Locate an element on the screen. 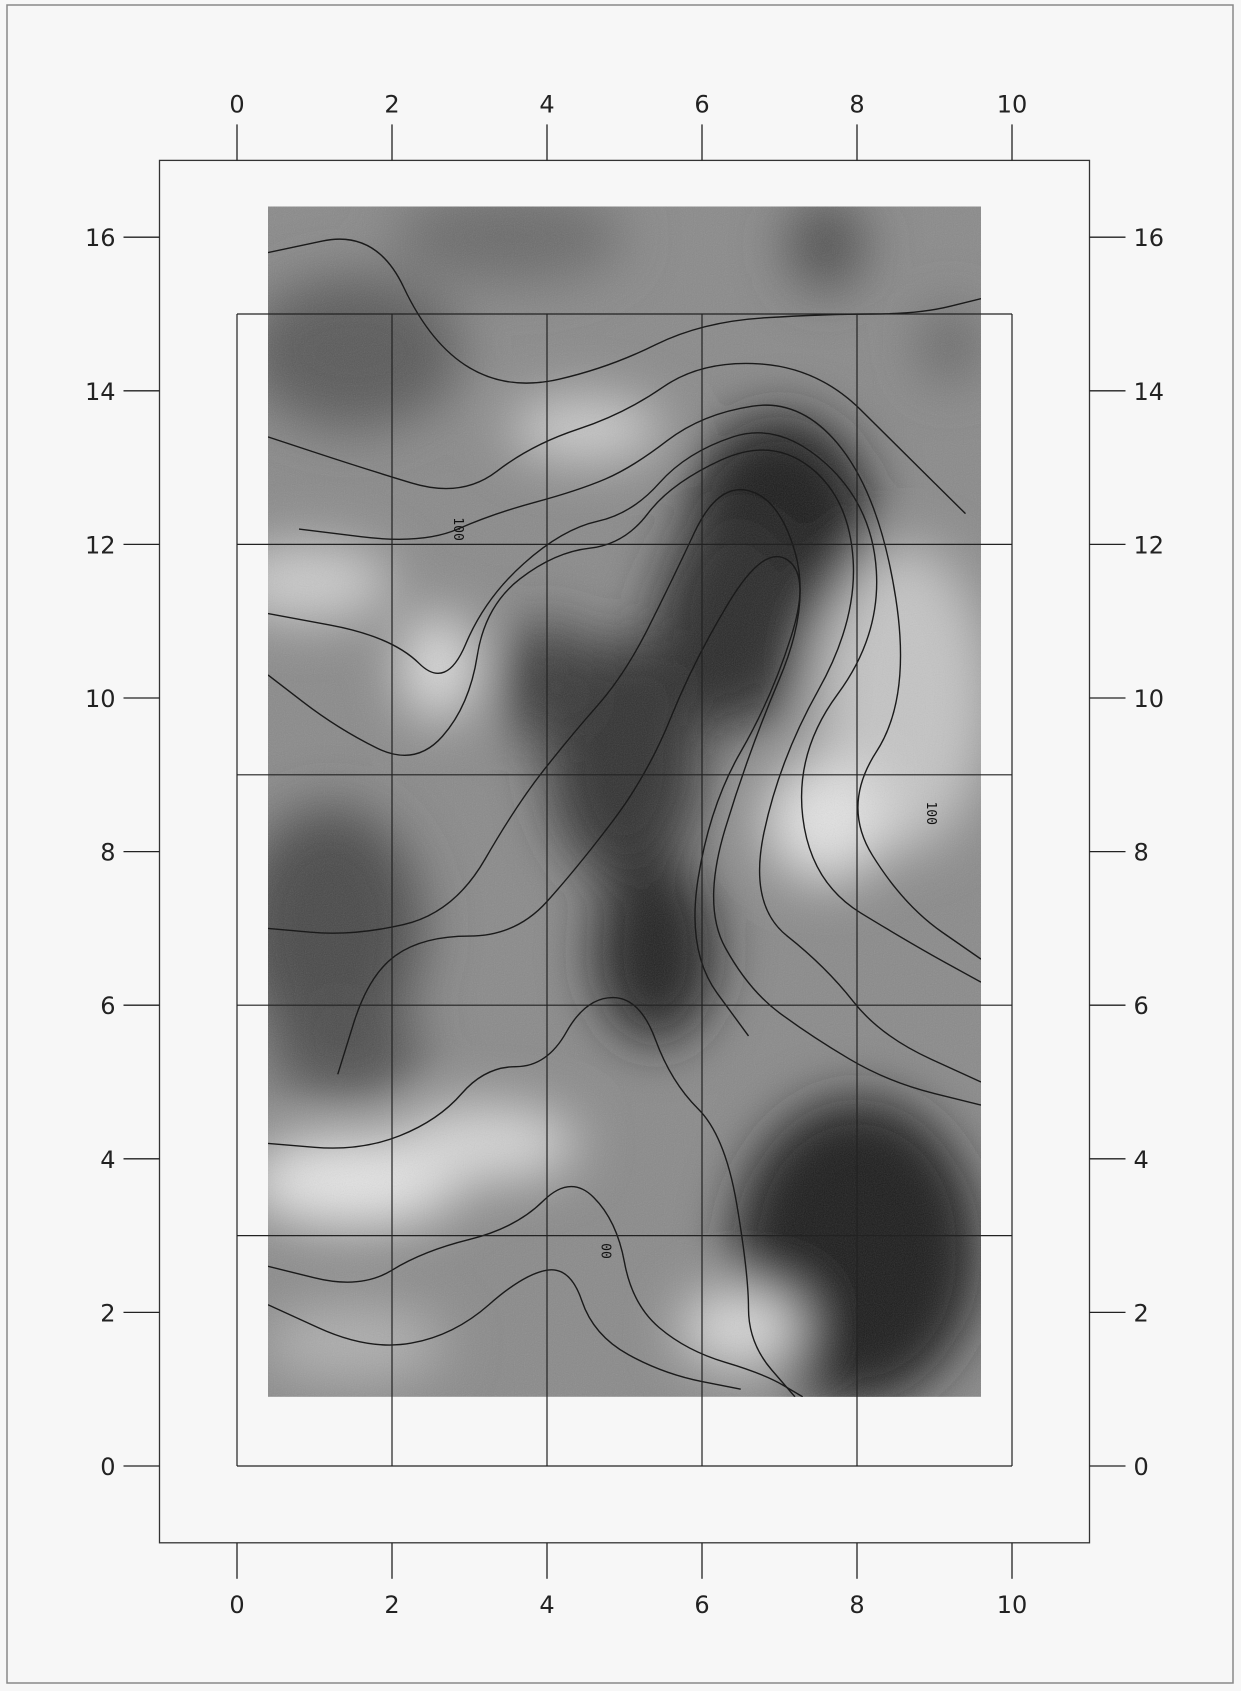 The image size is (1241, 1691). x-tick-label-bottom: 2 is located at coordinates (391, 1605).